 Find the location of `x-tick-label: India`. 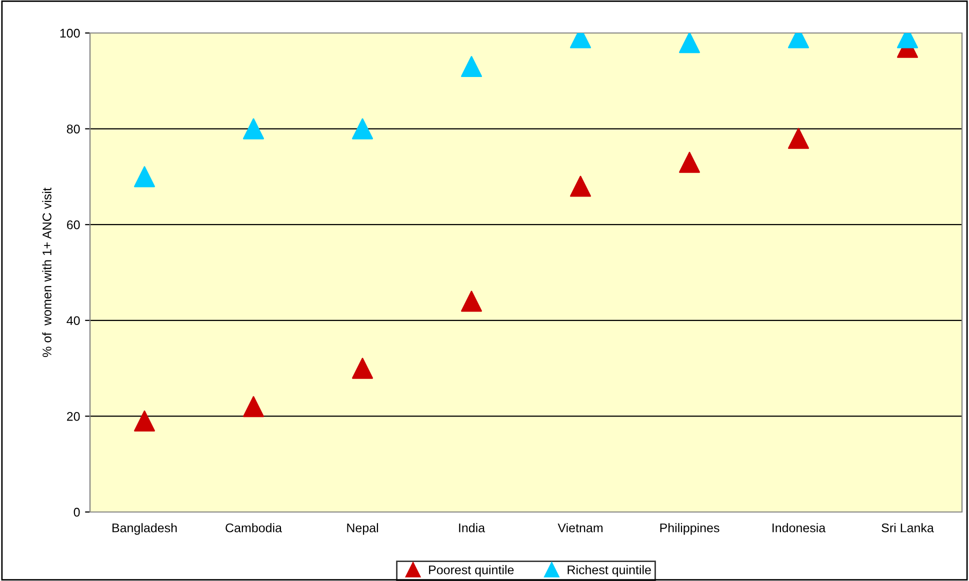

x-tick-label: India is located at coordinates (472, 527).